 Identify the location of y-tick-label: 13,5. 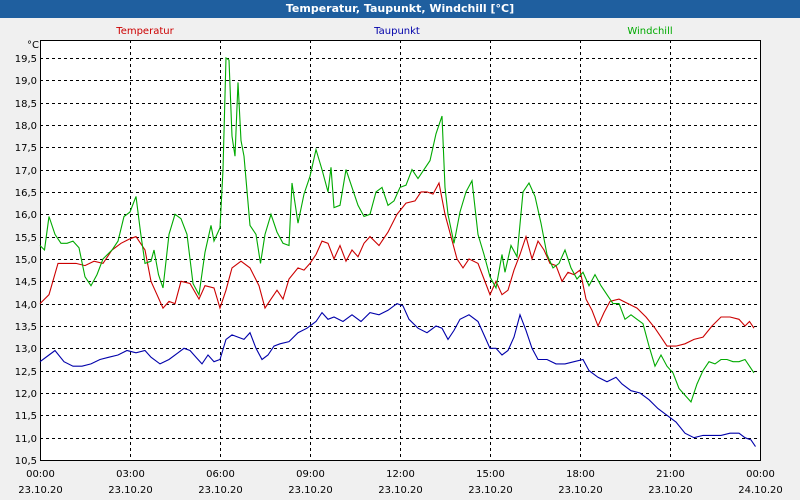
(26, 327).